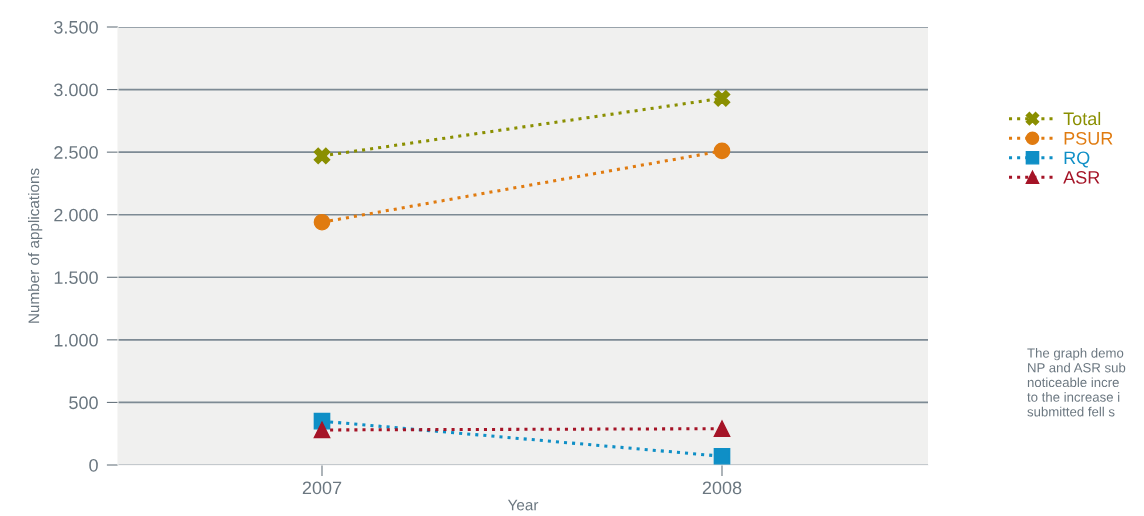 Image resolution: width=1144 pixels, height=516 pixels. I want to click on y-tick-label: 3.500, so click(76, 27).